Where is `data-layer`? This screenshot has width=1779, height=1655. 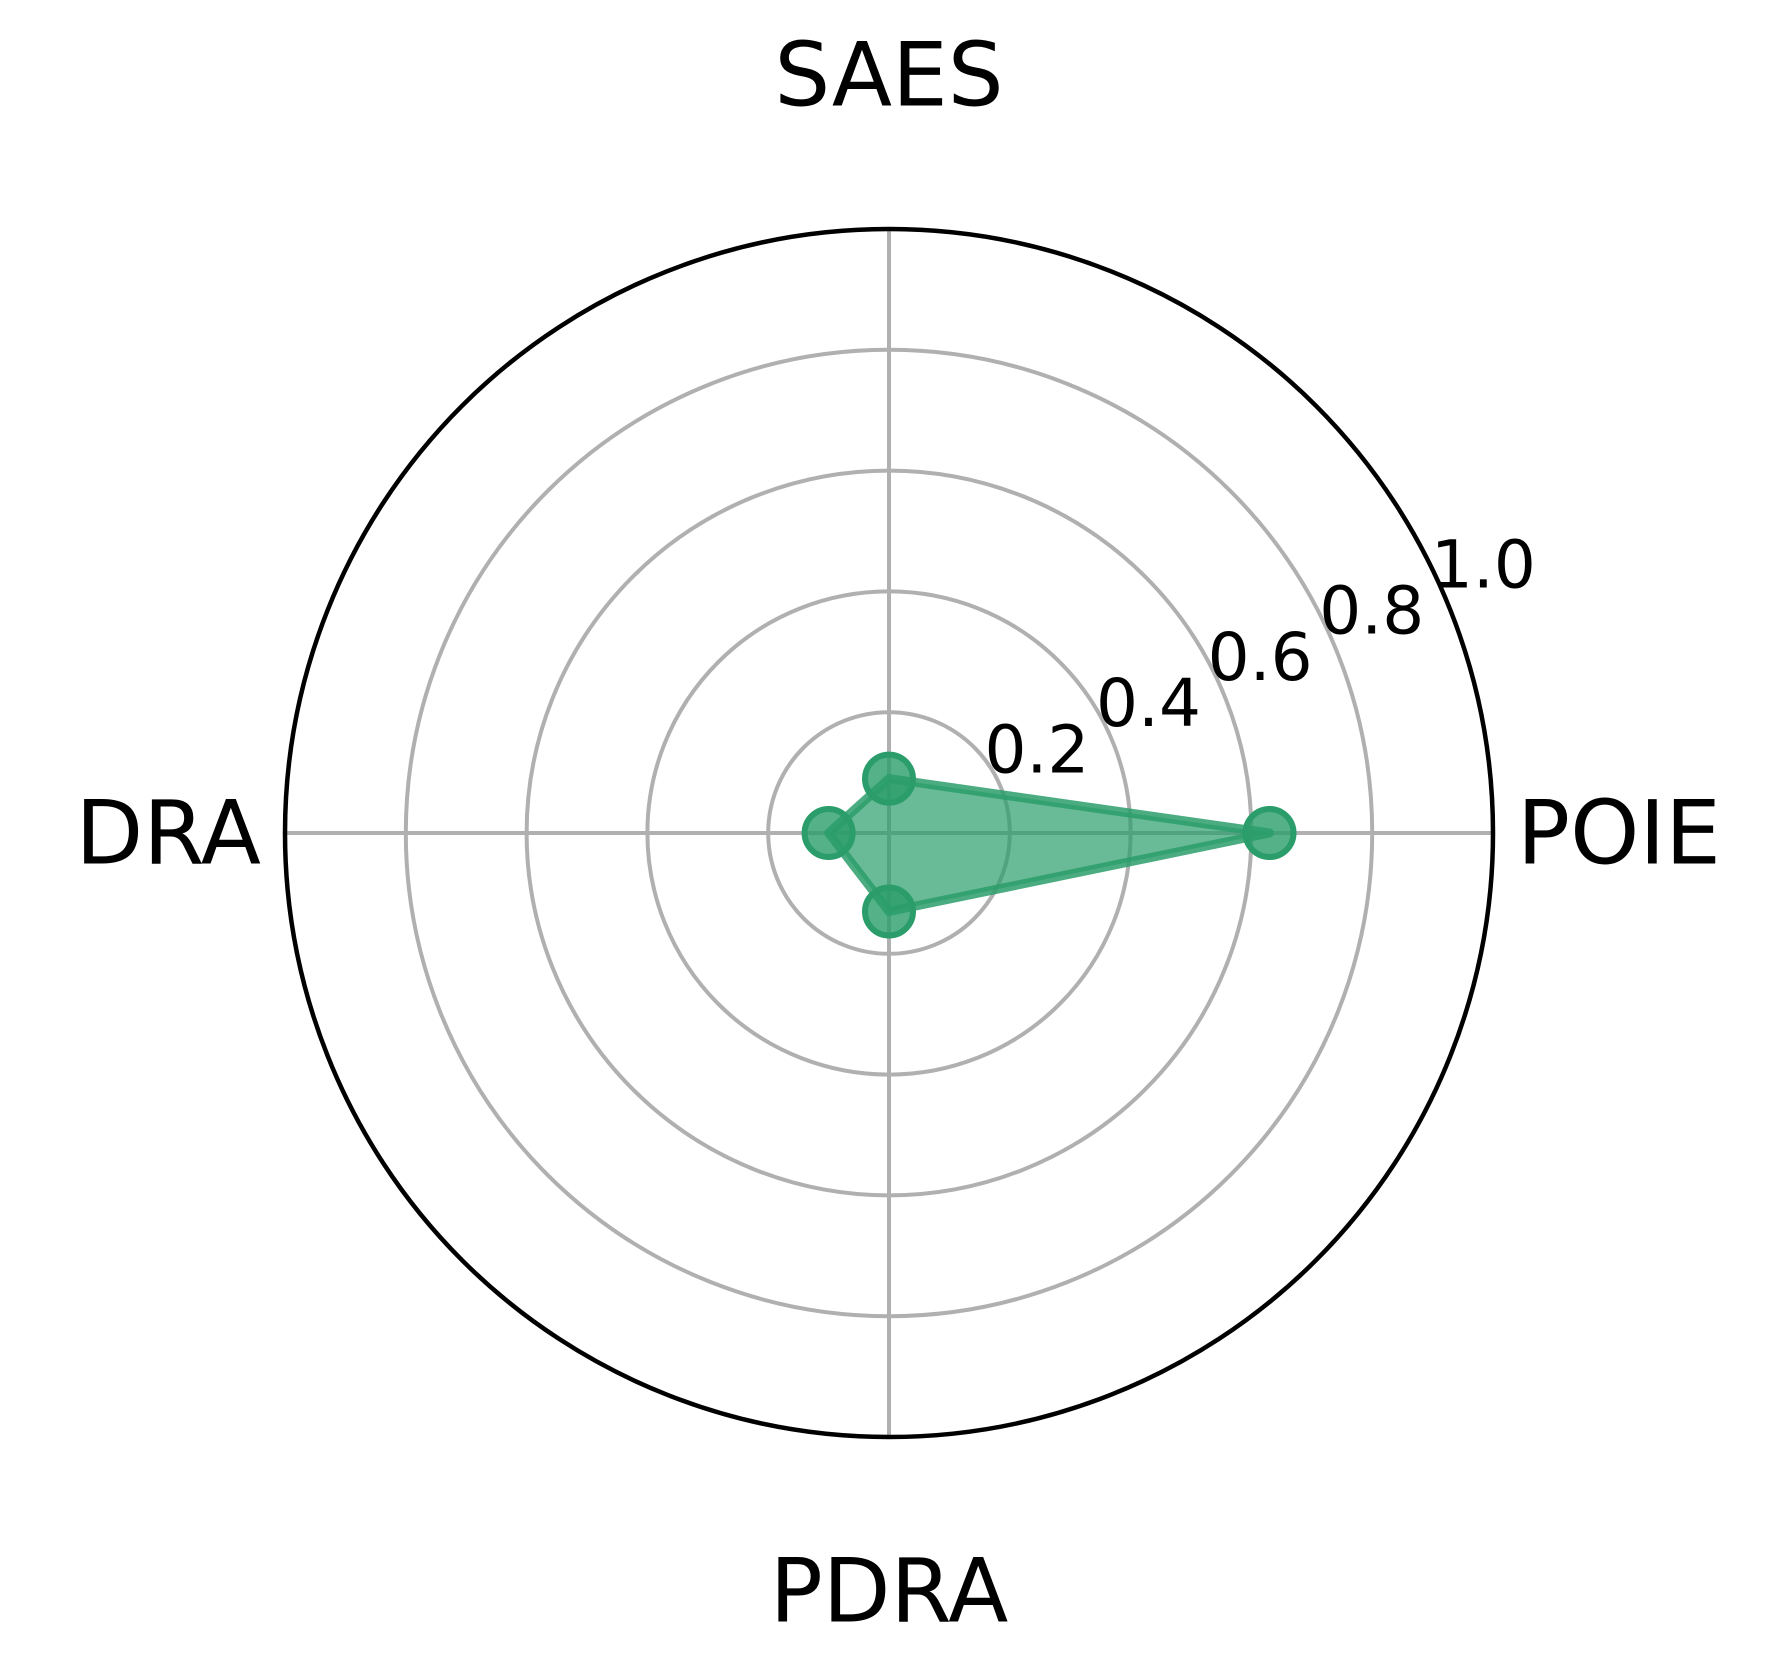
data-layer is located at coordinates (1049, 845).